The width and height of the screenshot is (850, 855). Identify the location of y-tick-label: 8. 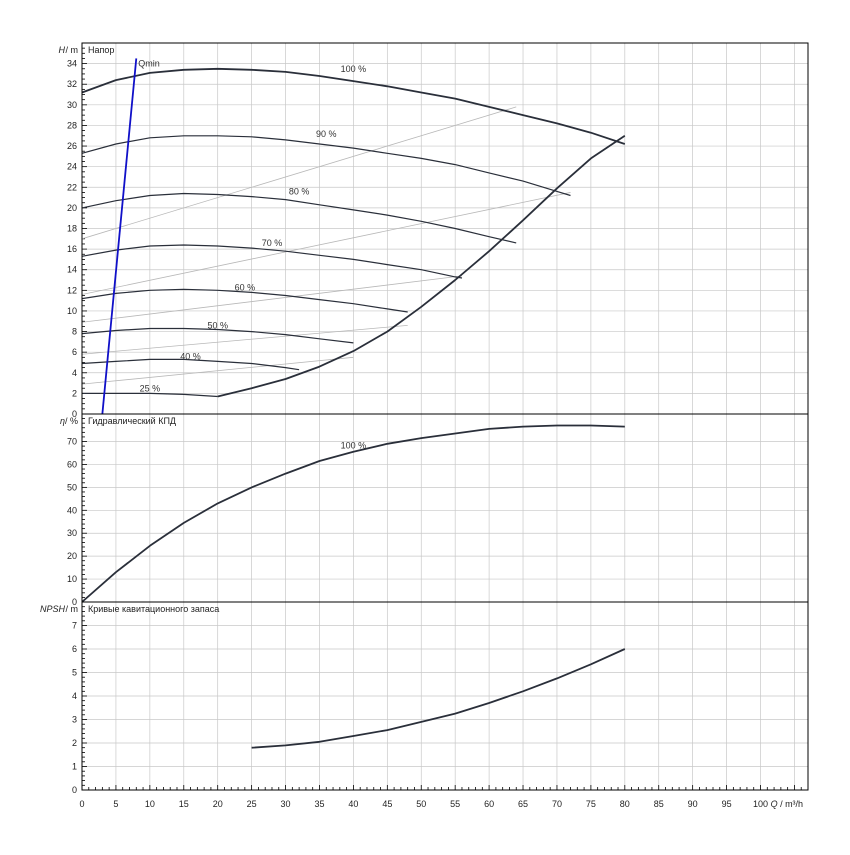
(74, 332).